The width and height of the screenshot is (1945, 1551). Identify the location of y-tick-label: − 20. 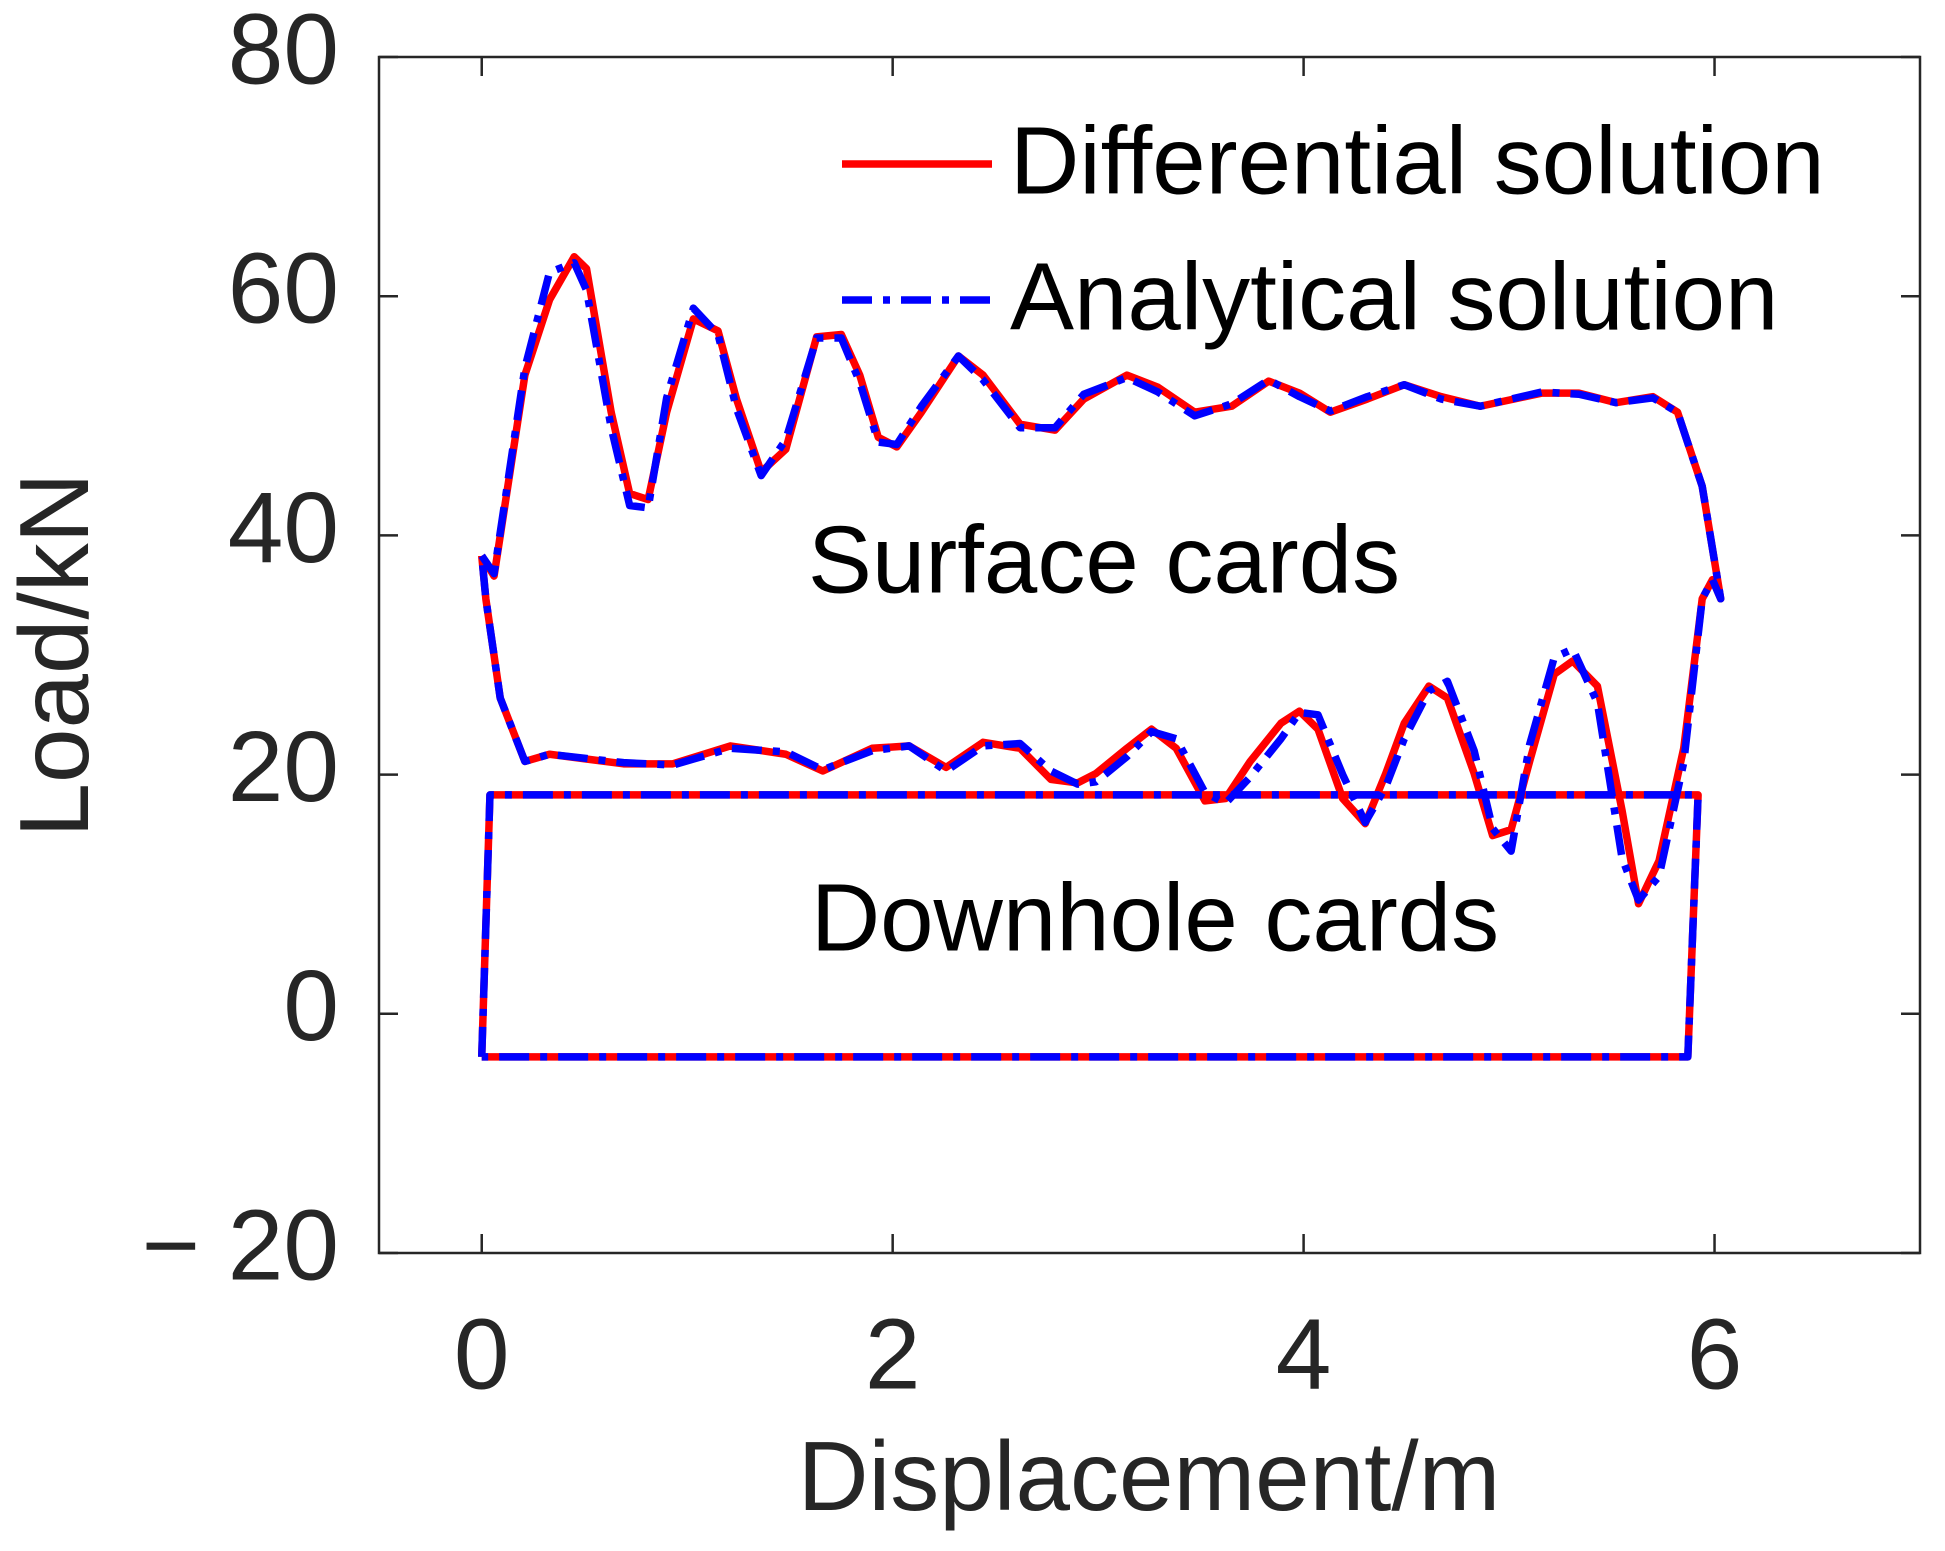
(240, 1245).